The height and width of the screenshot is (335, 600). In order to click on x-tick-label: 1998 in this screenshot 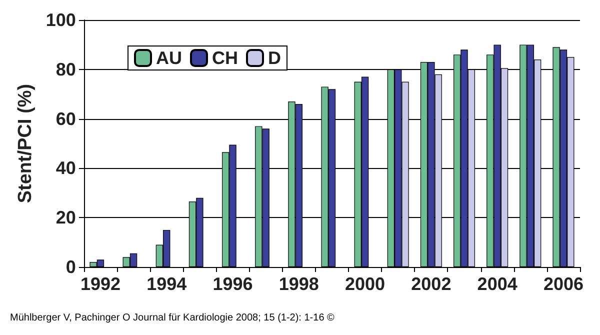, I will do `click(298, 284)`.